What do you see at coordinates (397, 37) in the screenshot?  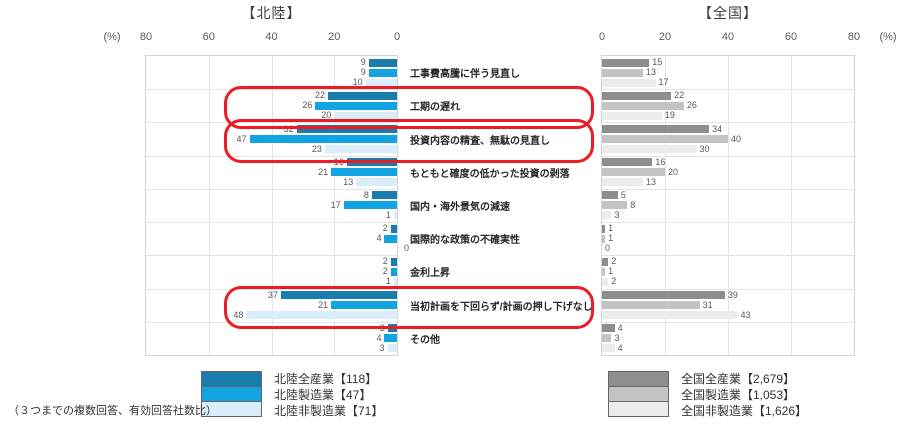 I see `axis-tick-label: 0` at bounding box center [397, 37].